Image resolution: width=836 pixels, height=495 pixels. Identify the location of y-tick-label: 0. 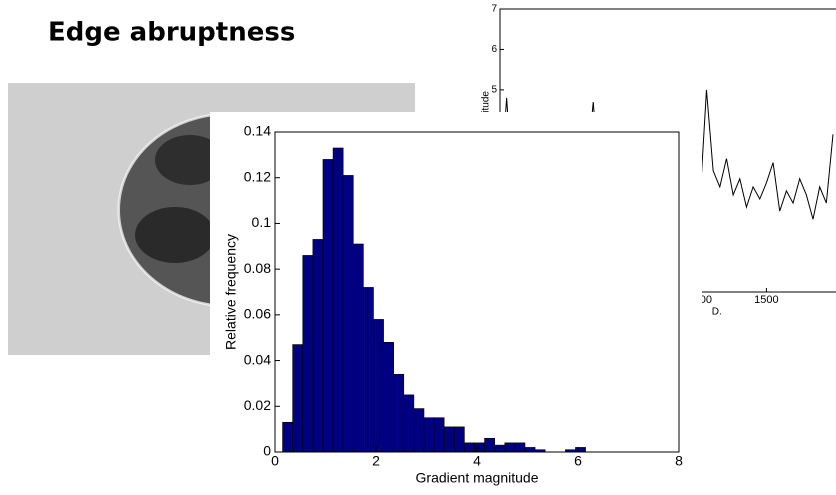
(267, 451).